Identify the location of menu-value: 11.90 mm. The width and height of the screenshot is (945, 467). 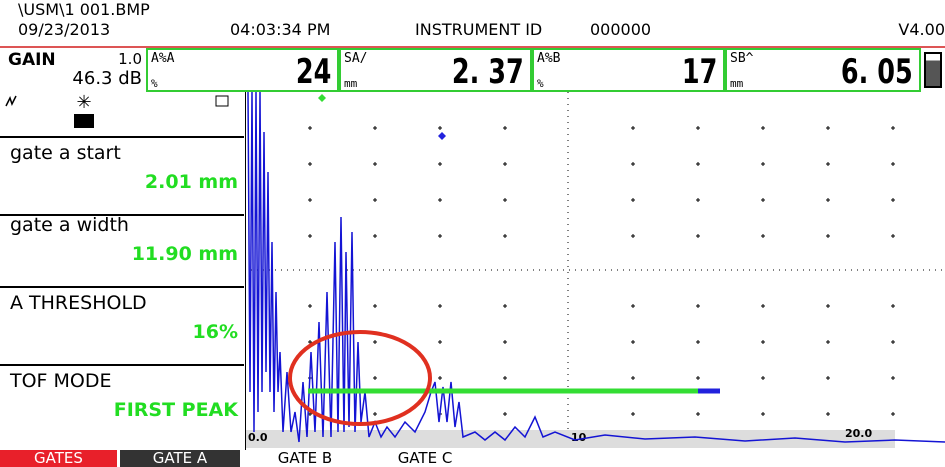
(184, 254).